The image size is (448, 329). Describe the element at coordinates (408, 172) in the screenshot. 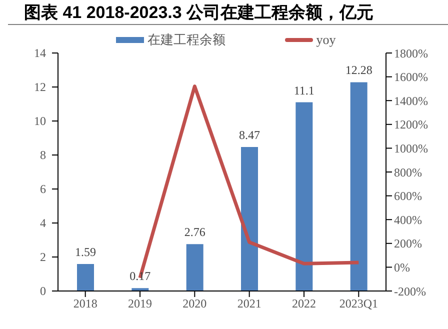

I see `y2-tick-label: 800%` at that location.